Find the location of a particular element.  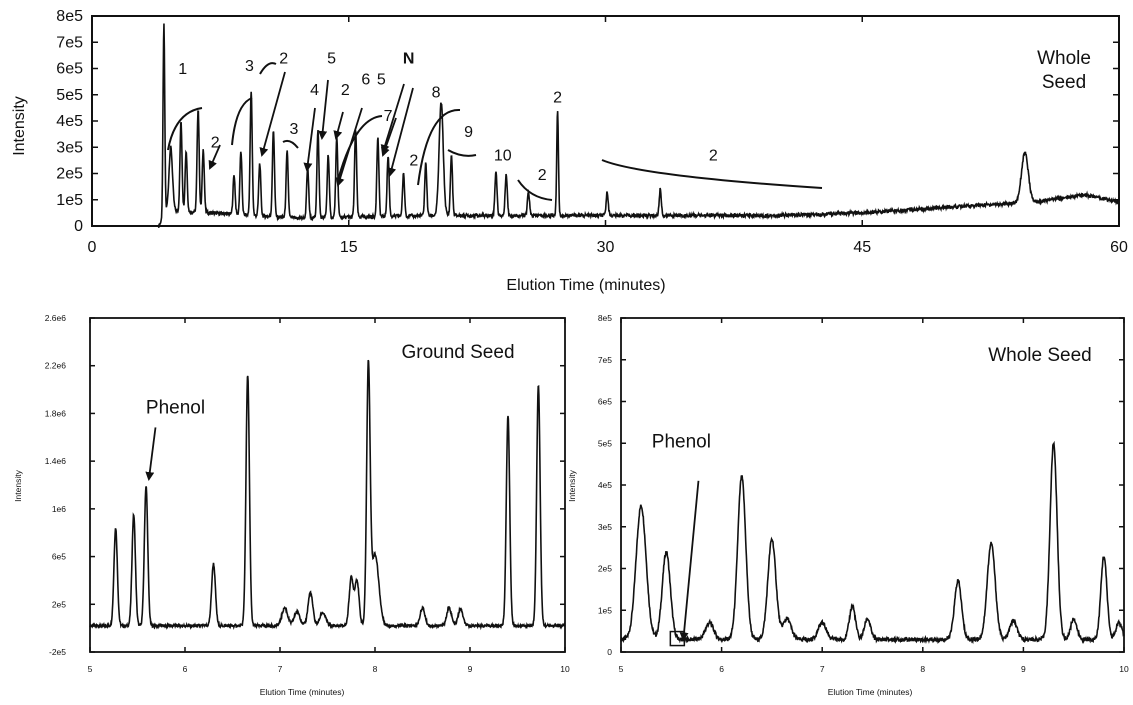

x-tick-label: 60 is located at coordinates (1119, 247).